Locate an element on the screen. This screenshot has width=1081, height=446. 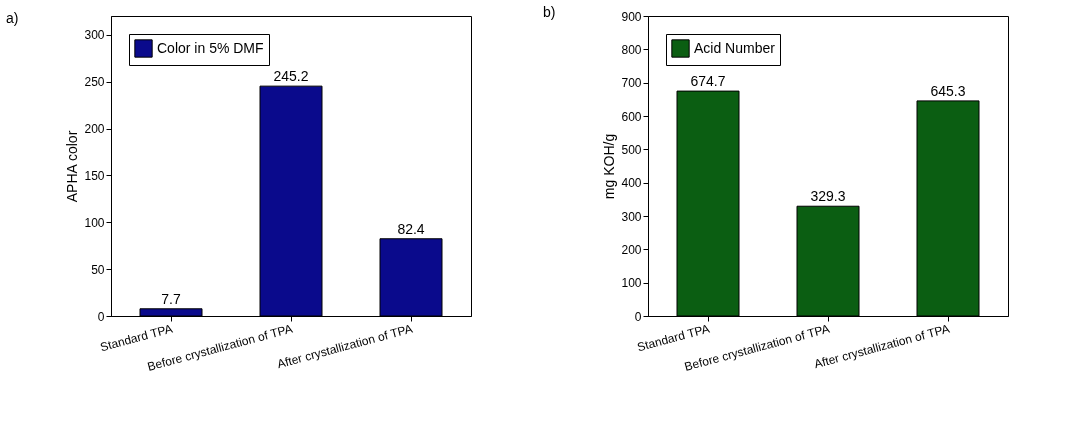
chart-title: b) is located at coordinates (549, 12).